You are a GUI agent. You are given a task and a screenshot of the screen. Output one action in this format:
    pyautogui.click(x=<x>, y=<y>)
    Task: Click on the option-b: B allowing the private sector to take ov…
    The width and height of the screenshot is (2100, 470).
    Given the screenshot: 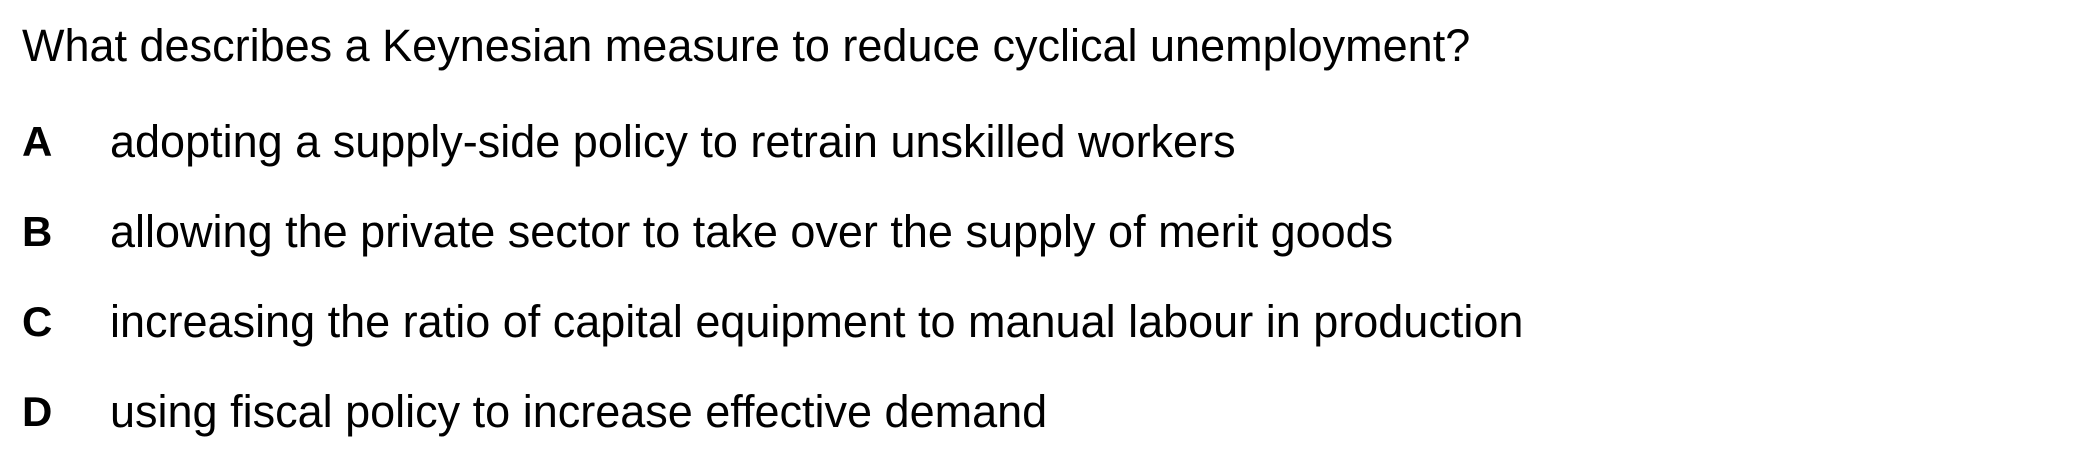 What is the action you would take?
    pyautogui.click(x=772, y=245)
    